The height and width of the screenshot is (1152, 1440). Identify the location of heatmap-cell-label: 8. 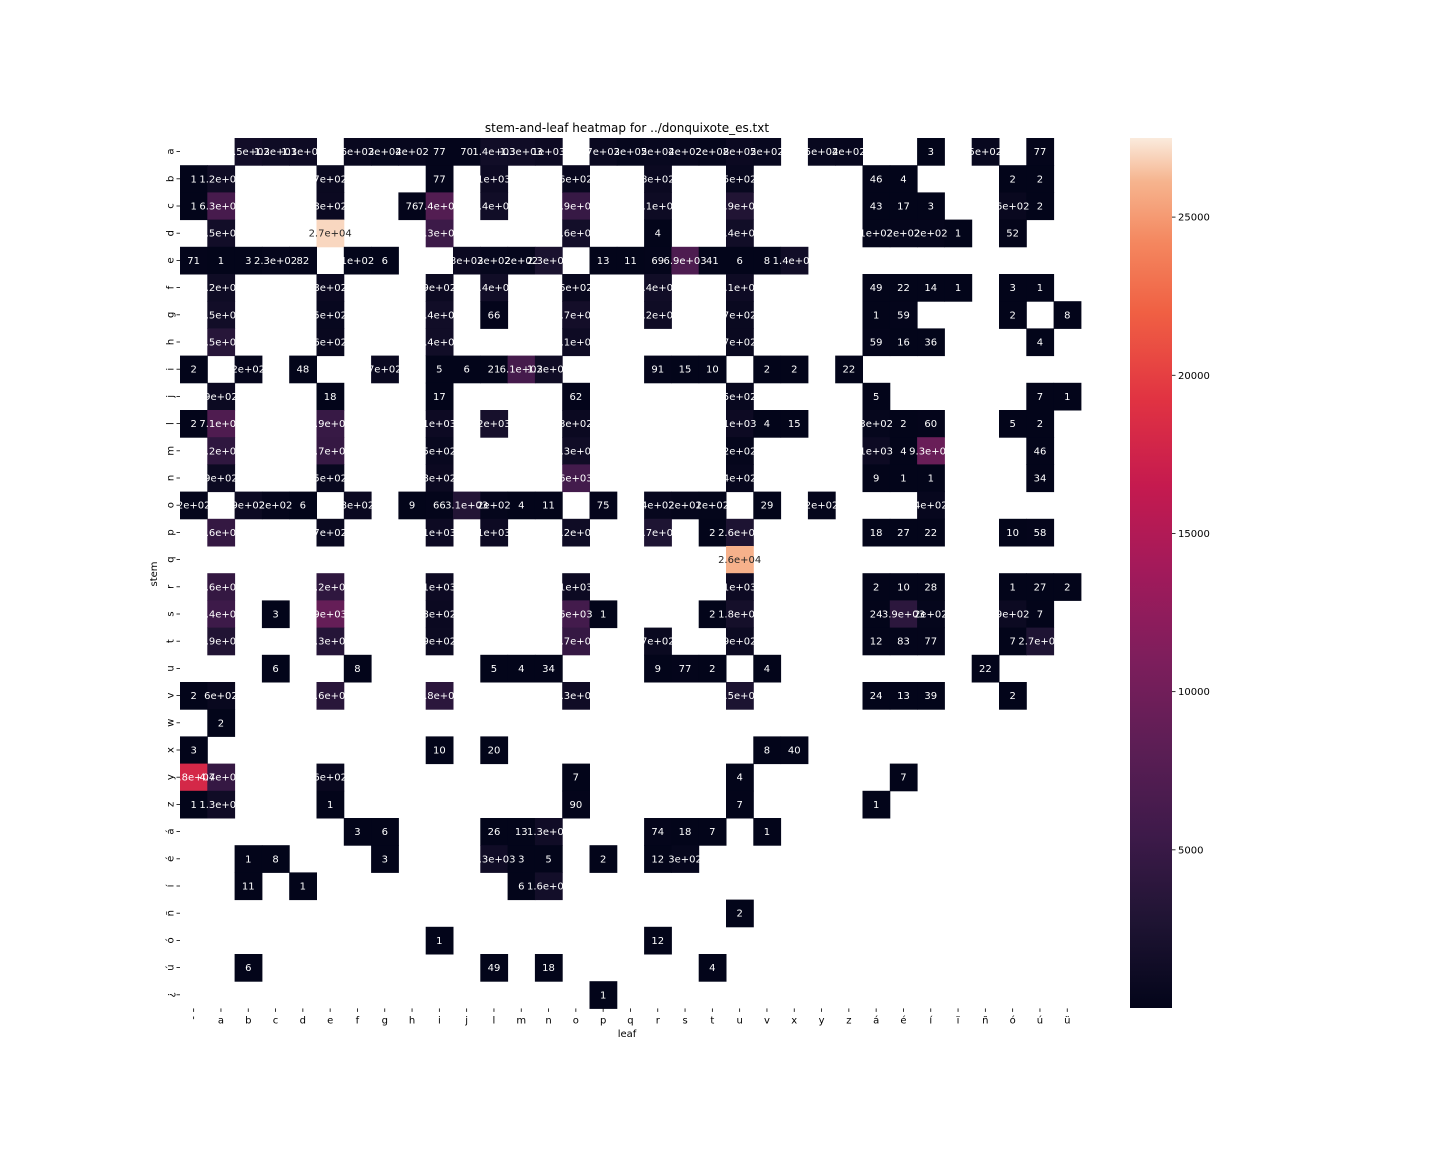
(767, 751).